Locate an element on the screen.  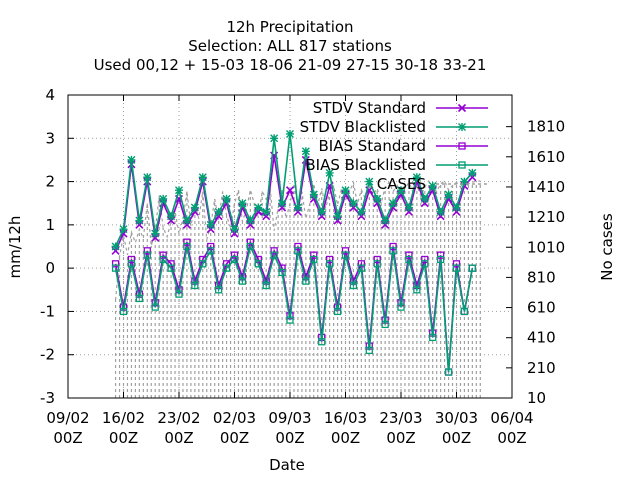
y-tick-label: -2 is located at coordinates (47, 355).